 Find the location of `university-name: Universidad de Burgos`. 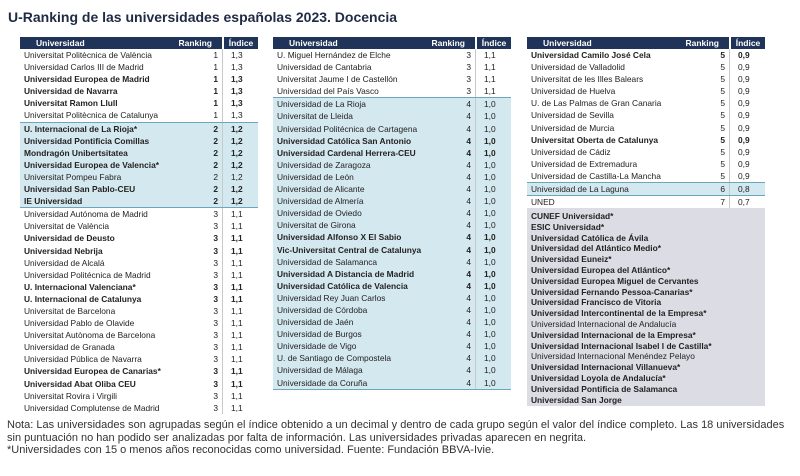

university-name: Universidad de Burgos is located at coordinates (319, 334).